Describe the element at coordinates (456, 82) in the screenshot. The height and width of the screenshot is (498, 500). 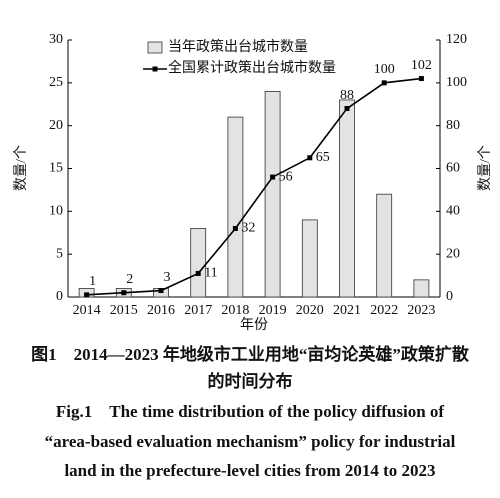
I see `y2-tick-label: 100` at that location.